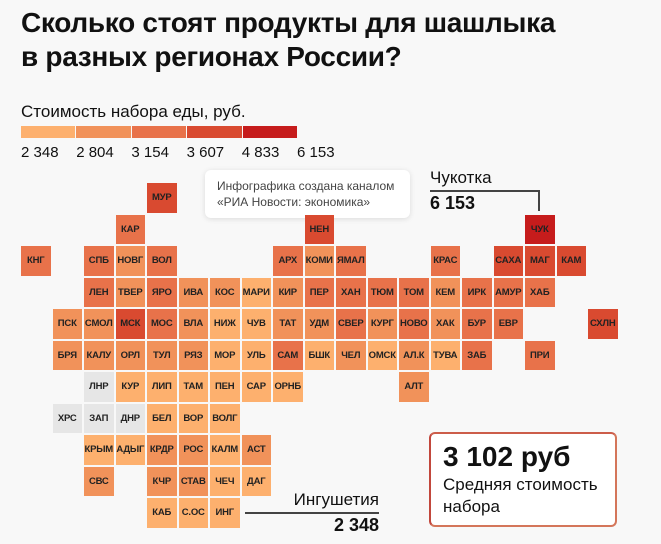 The width and height of the screenshot is (661, 544). I want to click on region-tile: ЛНР, so click(99, 387).